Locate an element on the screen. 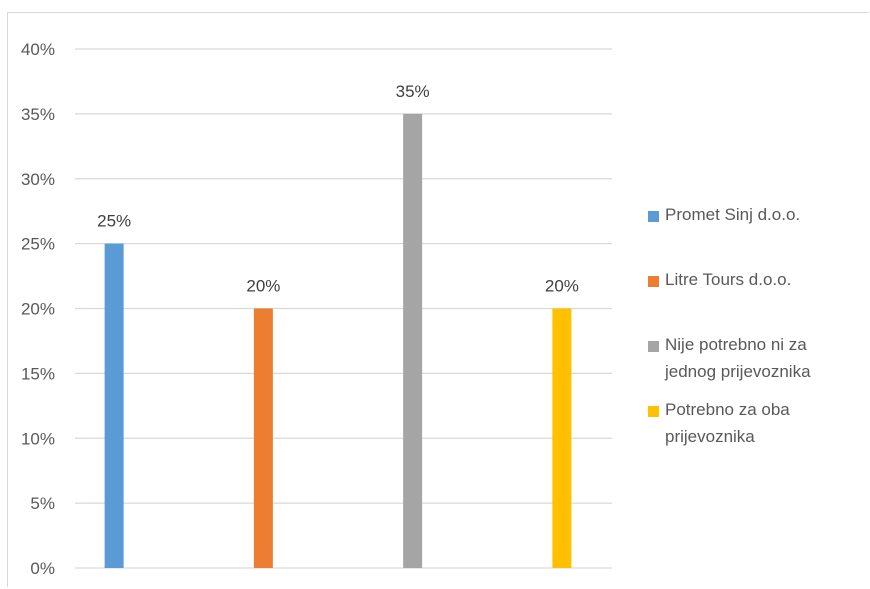 This screenshot has height=589, width=870. y-tick-label: 35% is located at coordinates (38, 114).